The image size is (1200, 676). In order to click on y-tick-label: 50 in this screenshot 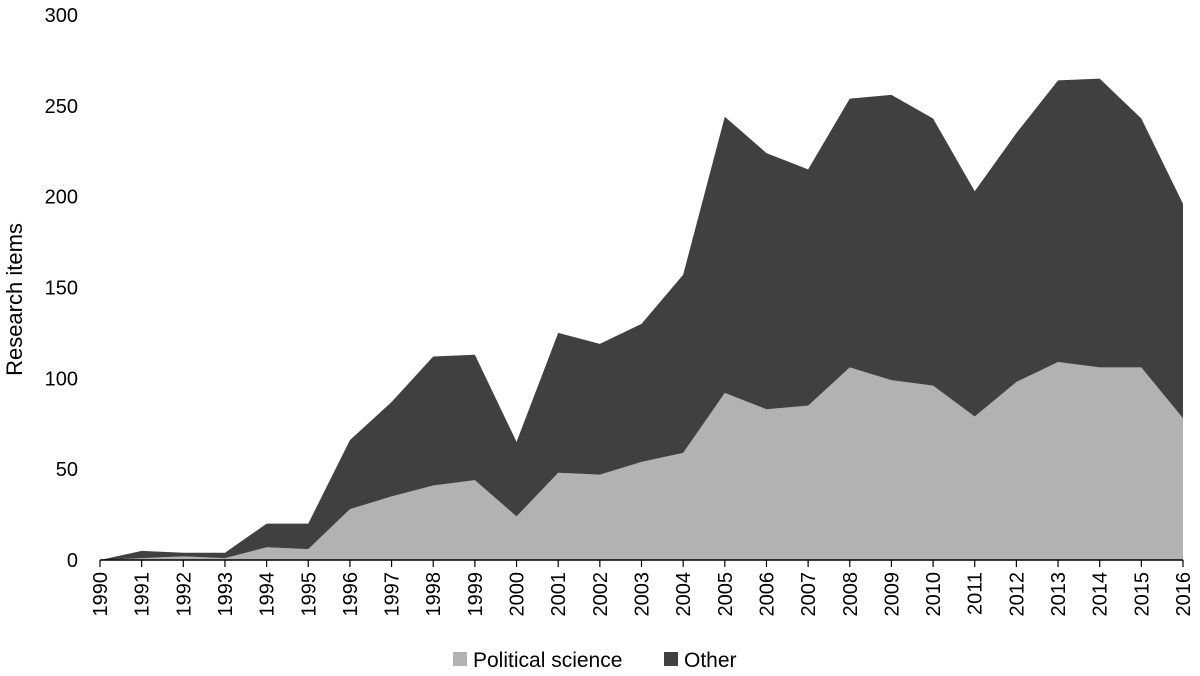, I will do `click(67, 470)`.